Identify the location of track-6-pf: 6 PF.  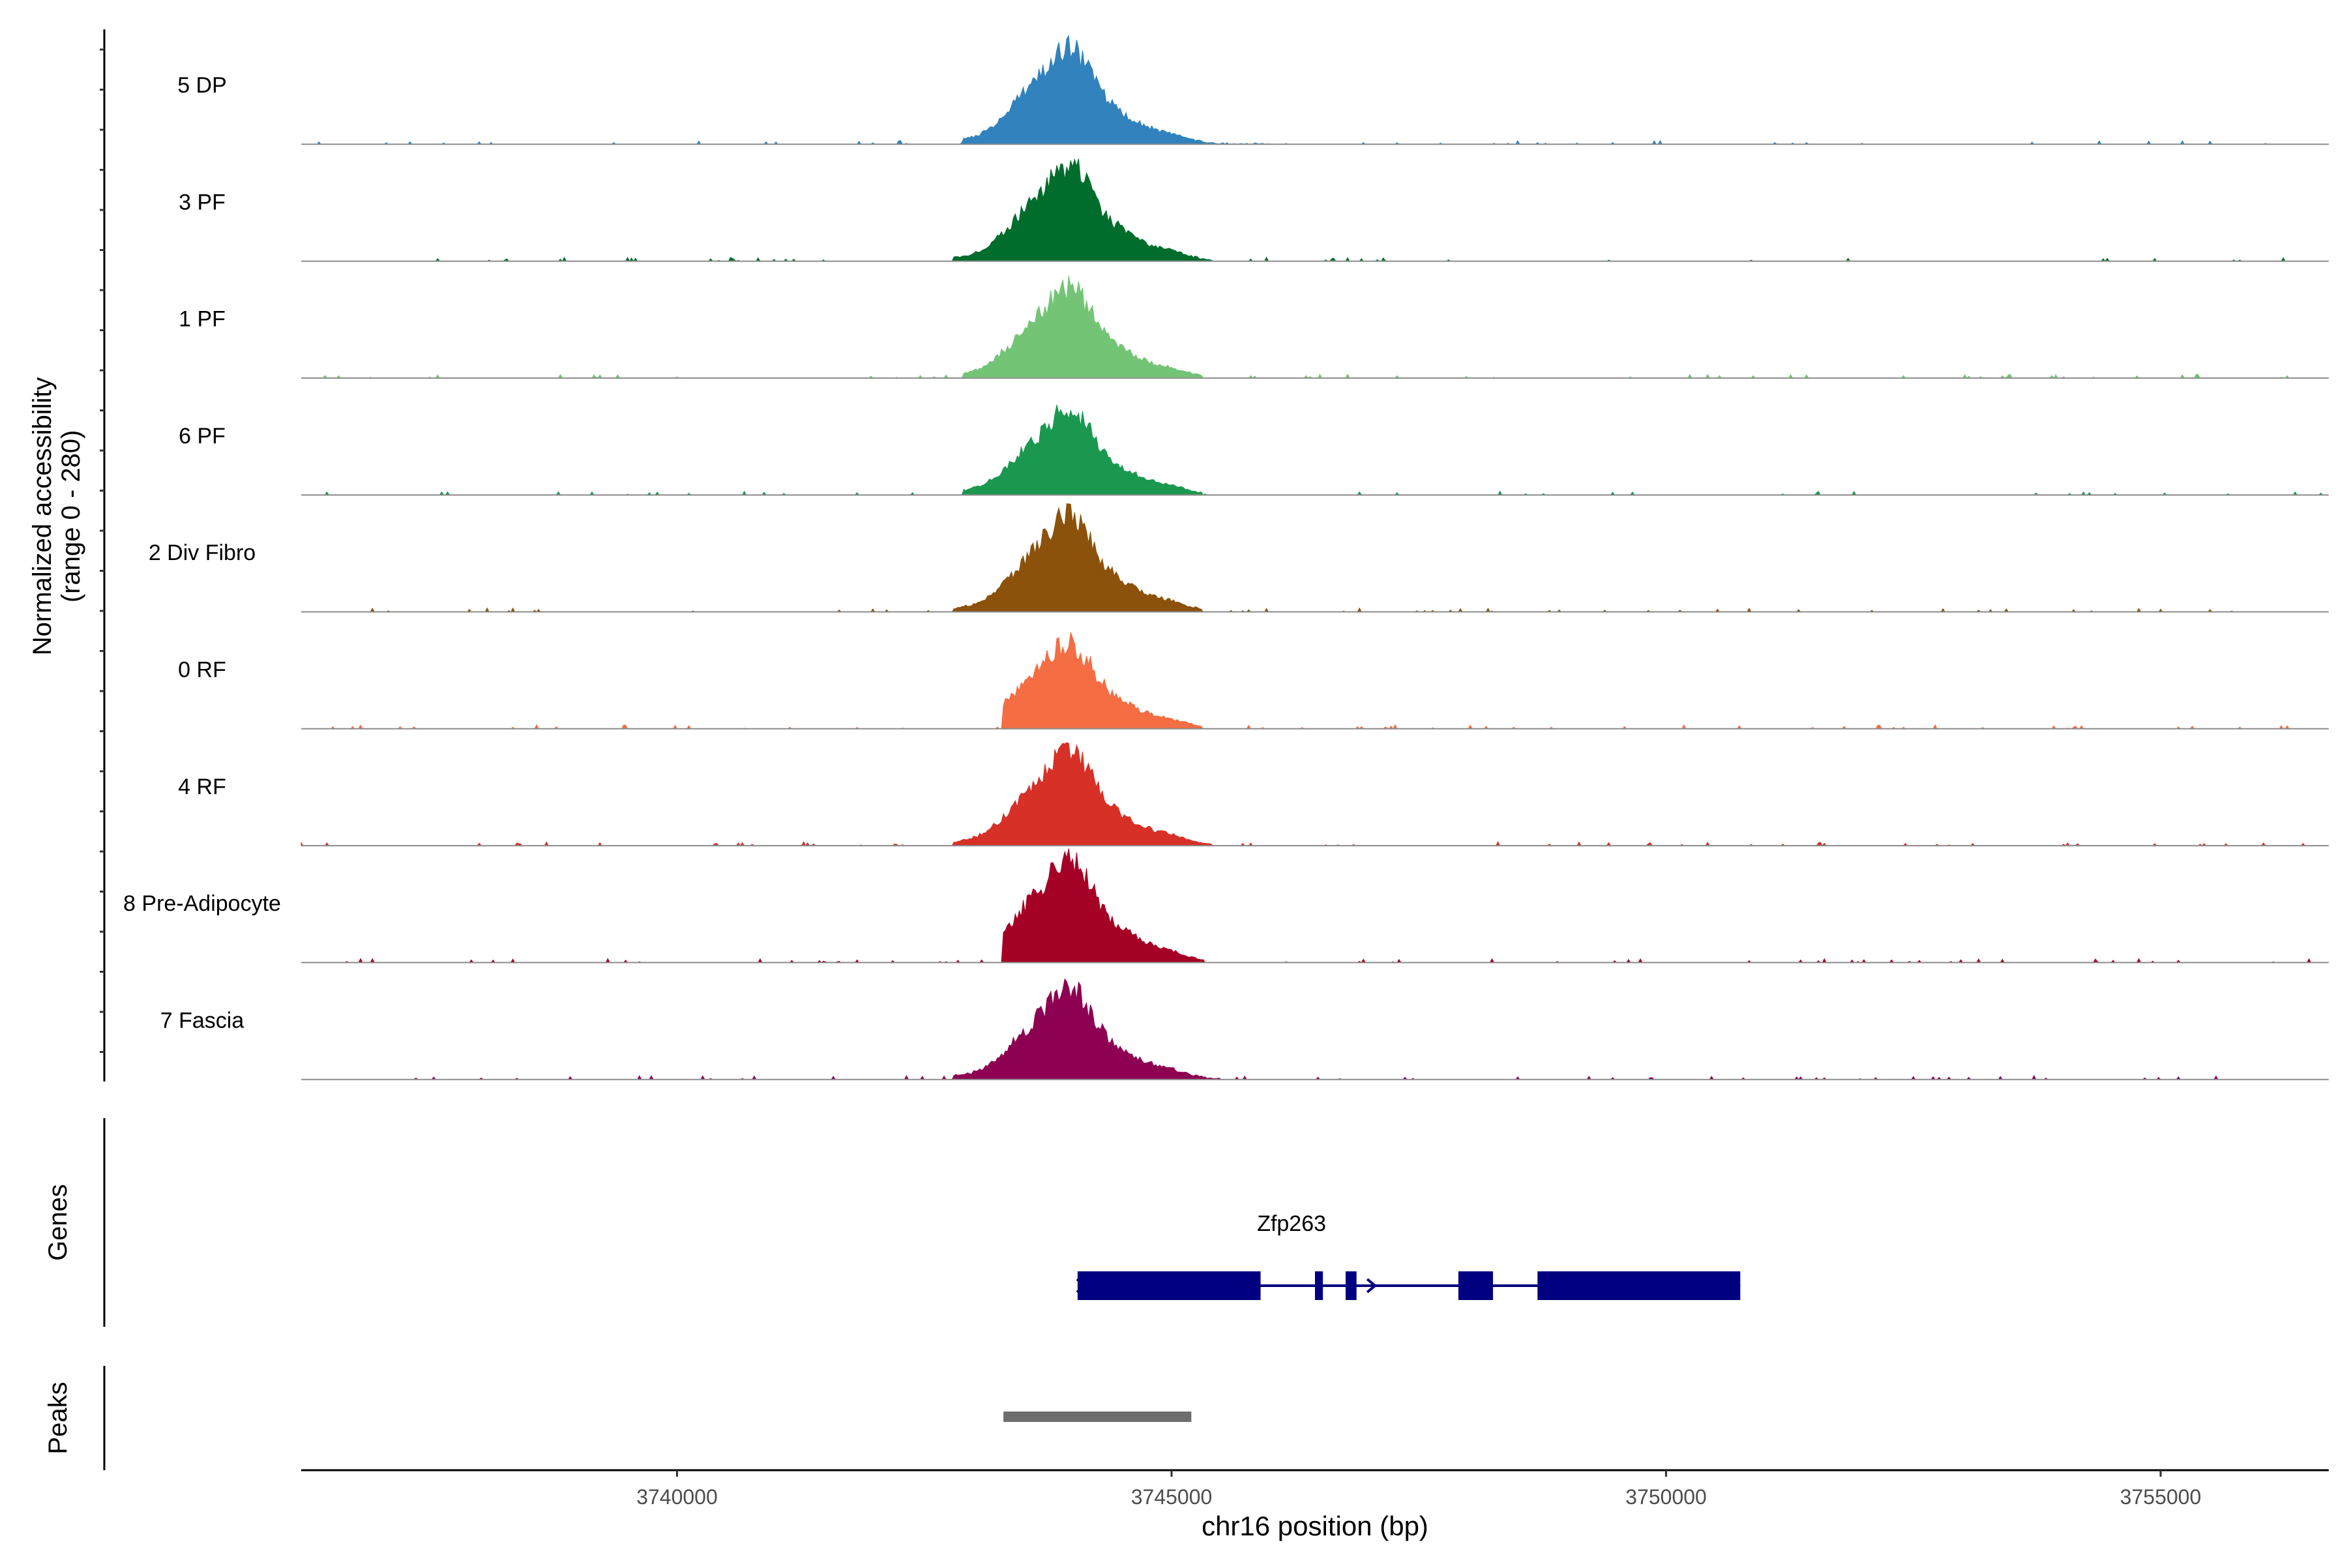
(1254, 450).